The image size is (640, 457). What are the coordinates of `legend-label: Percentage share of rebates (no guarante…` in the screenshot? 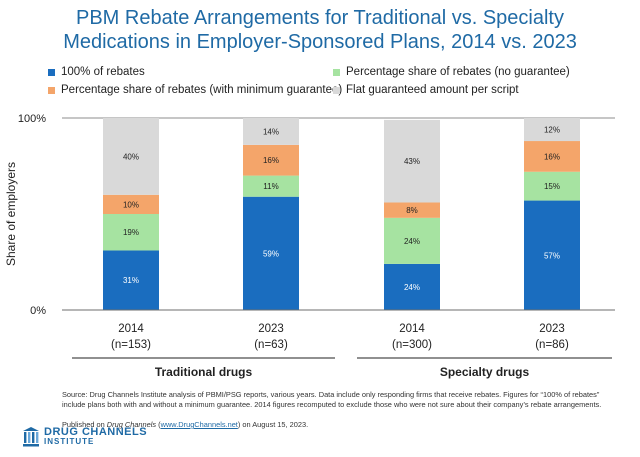 It's located at (458, 72).